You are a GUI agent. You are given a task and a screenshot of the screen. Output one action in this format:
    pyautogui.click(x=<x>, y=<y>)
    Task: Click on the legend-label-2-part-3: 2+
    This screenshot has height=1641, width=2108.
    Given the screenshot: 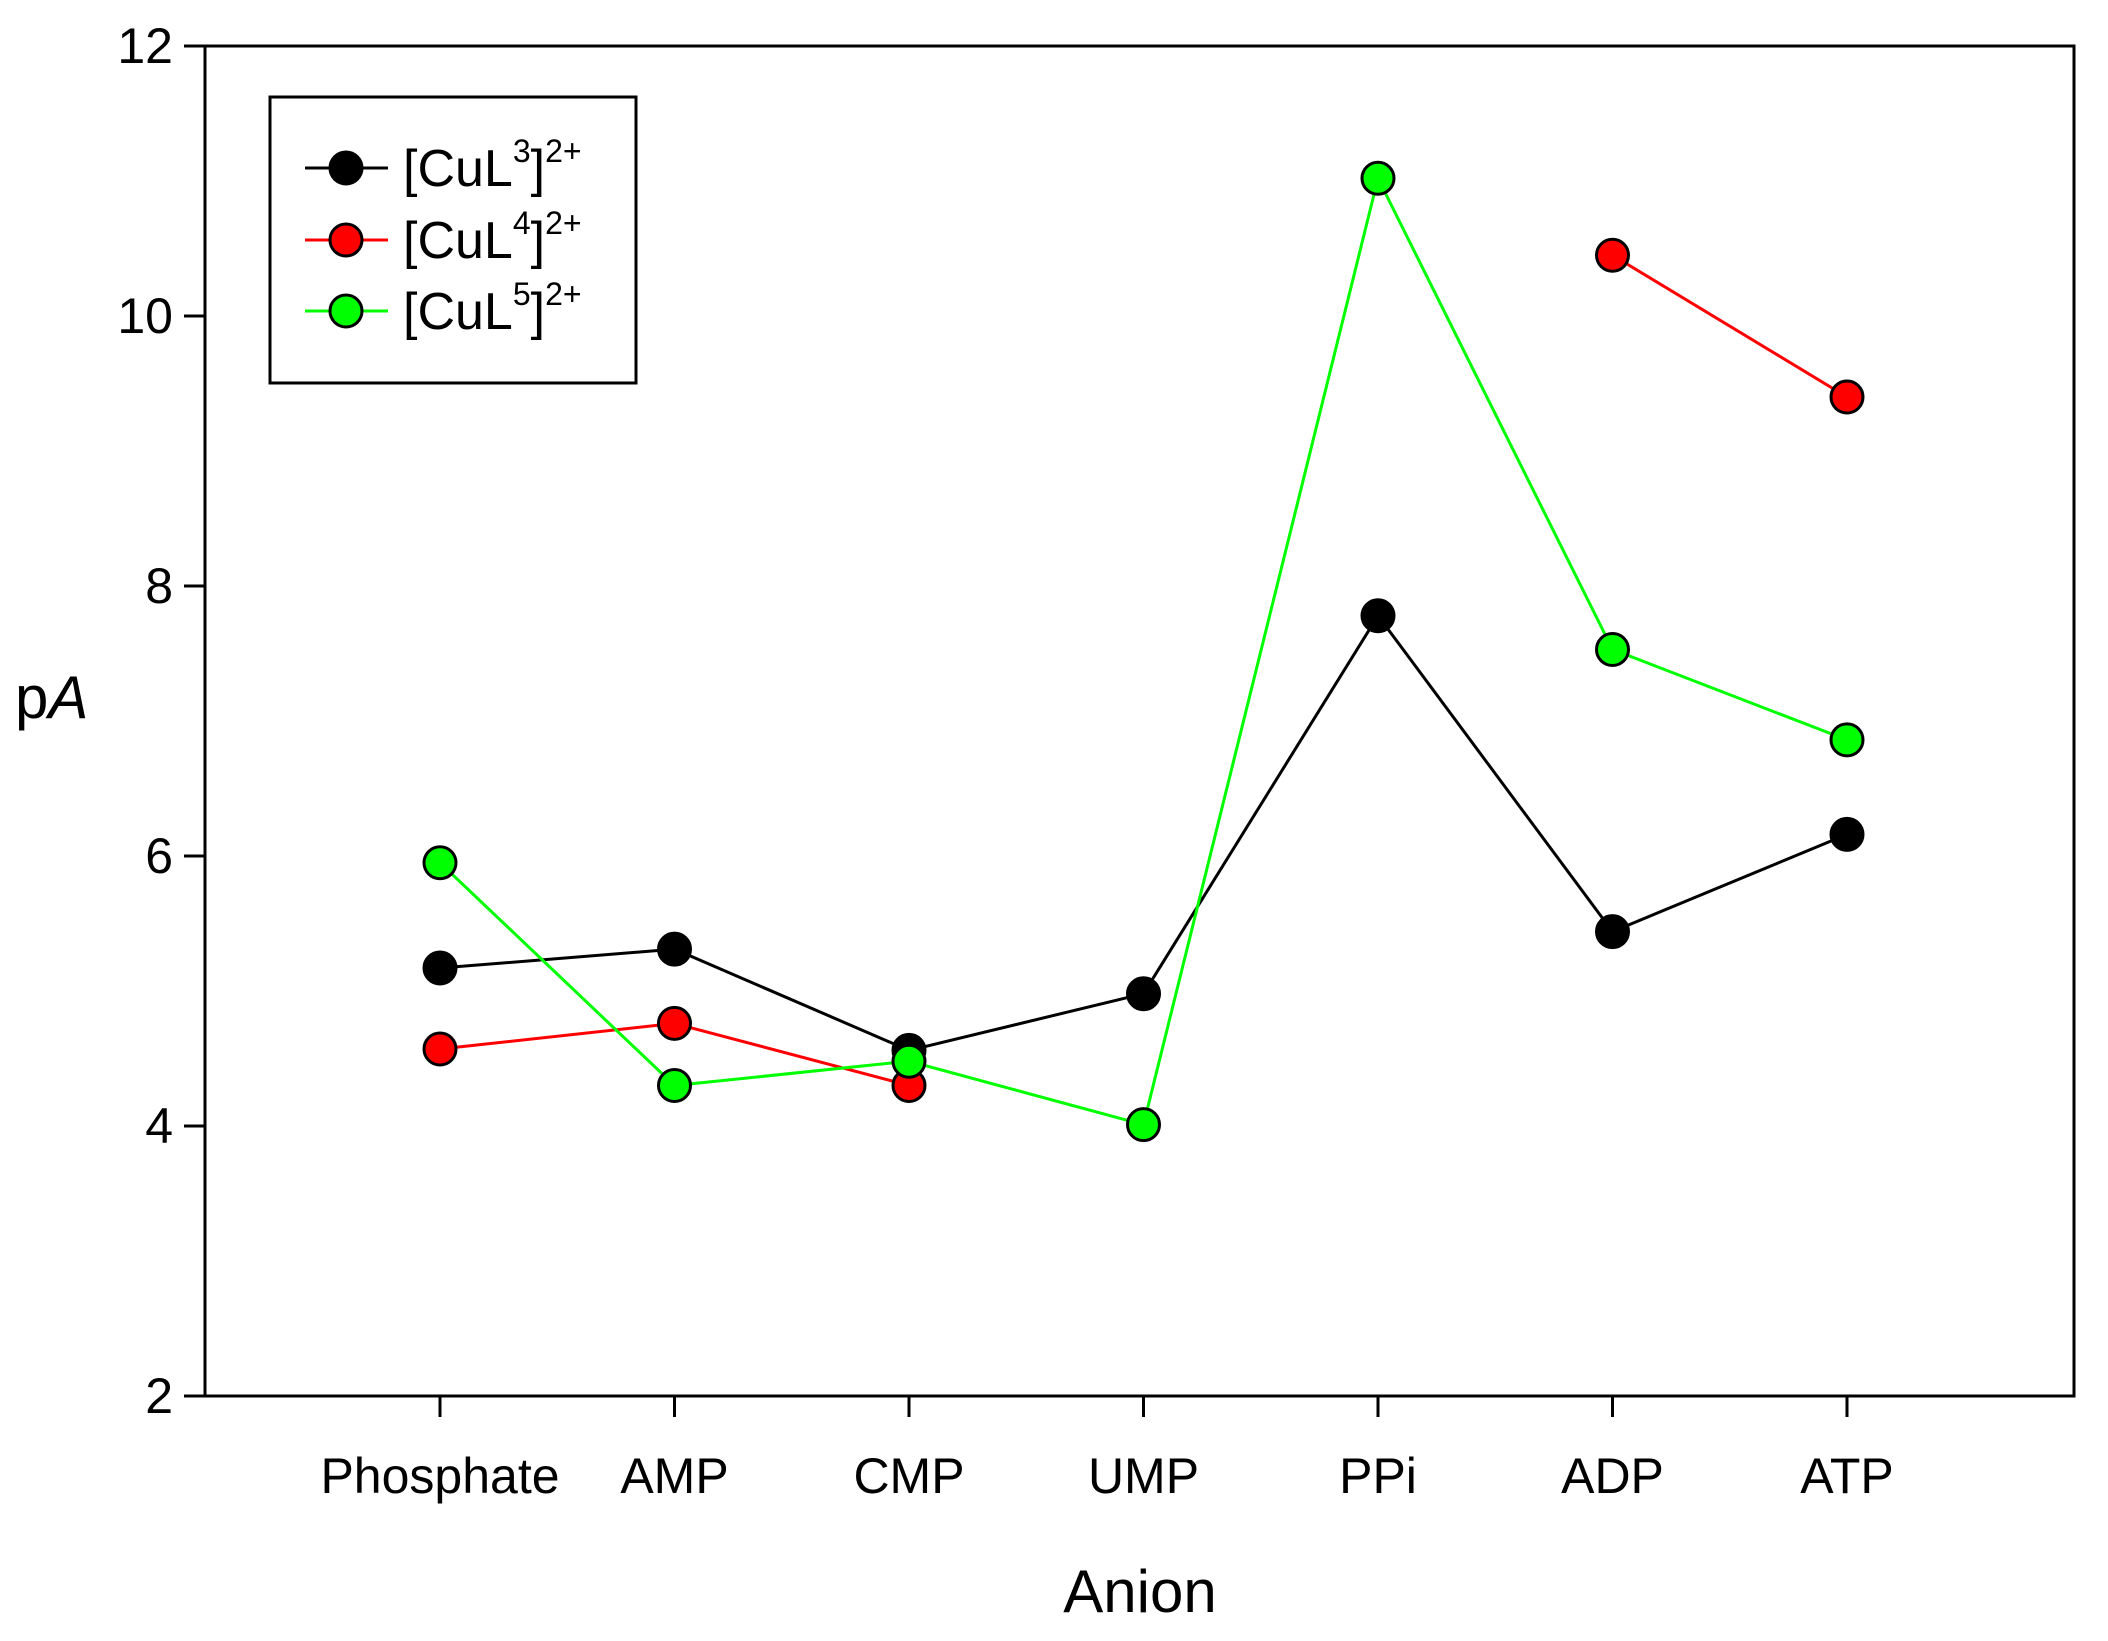 What is the action you would take?
    pyautogui.click(x=563, y=223)
    